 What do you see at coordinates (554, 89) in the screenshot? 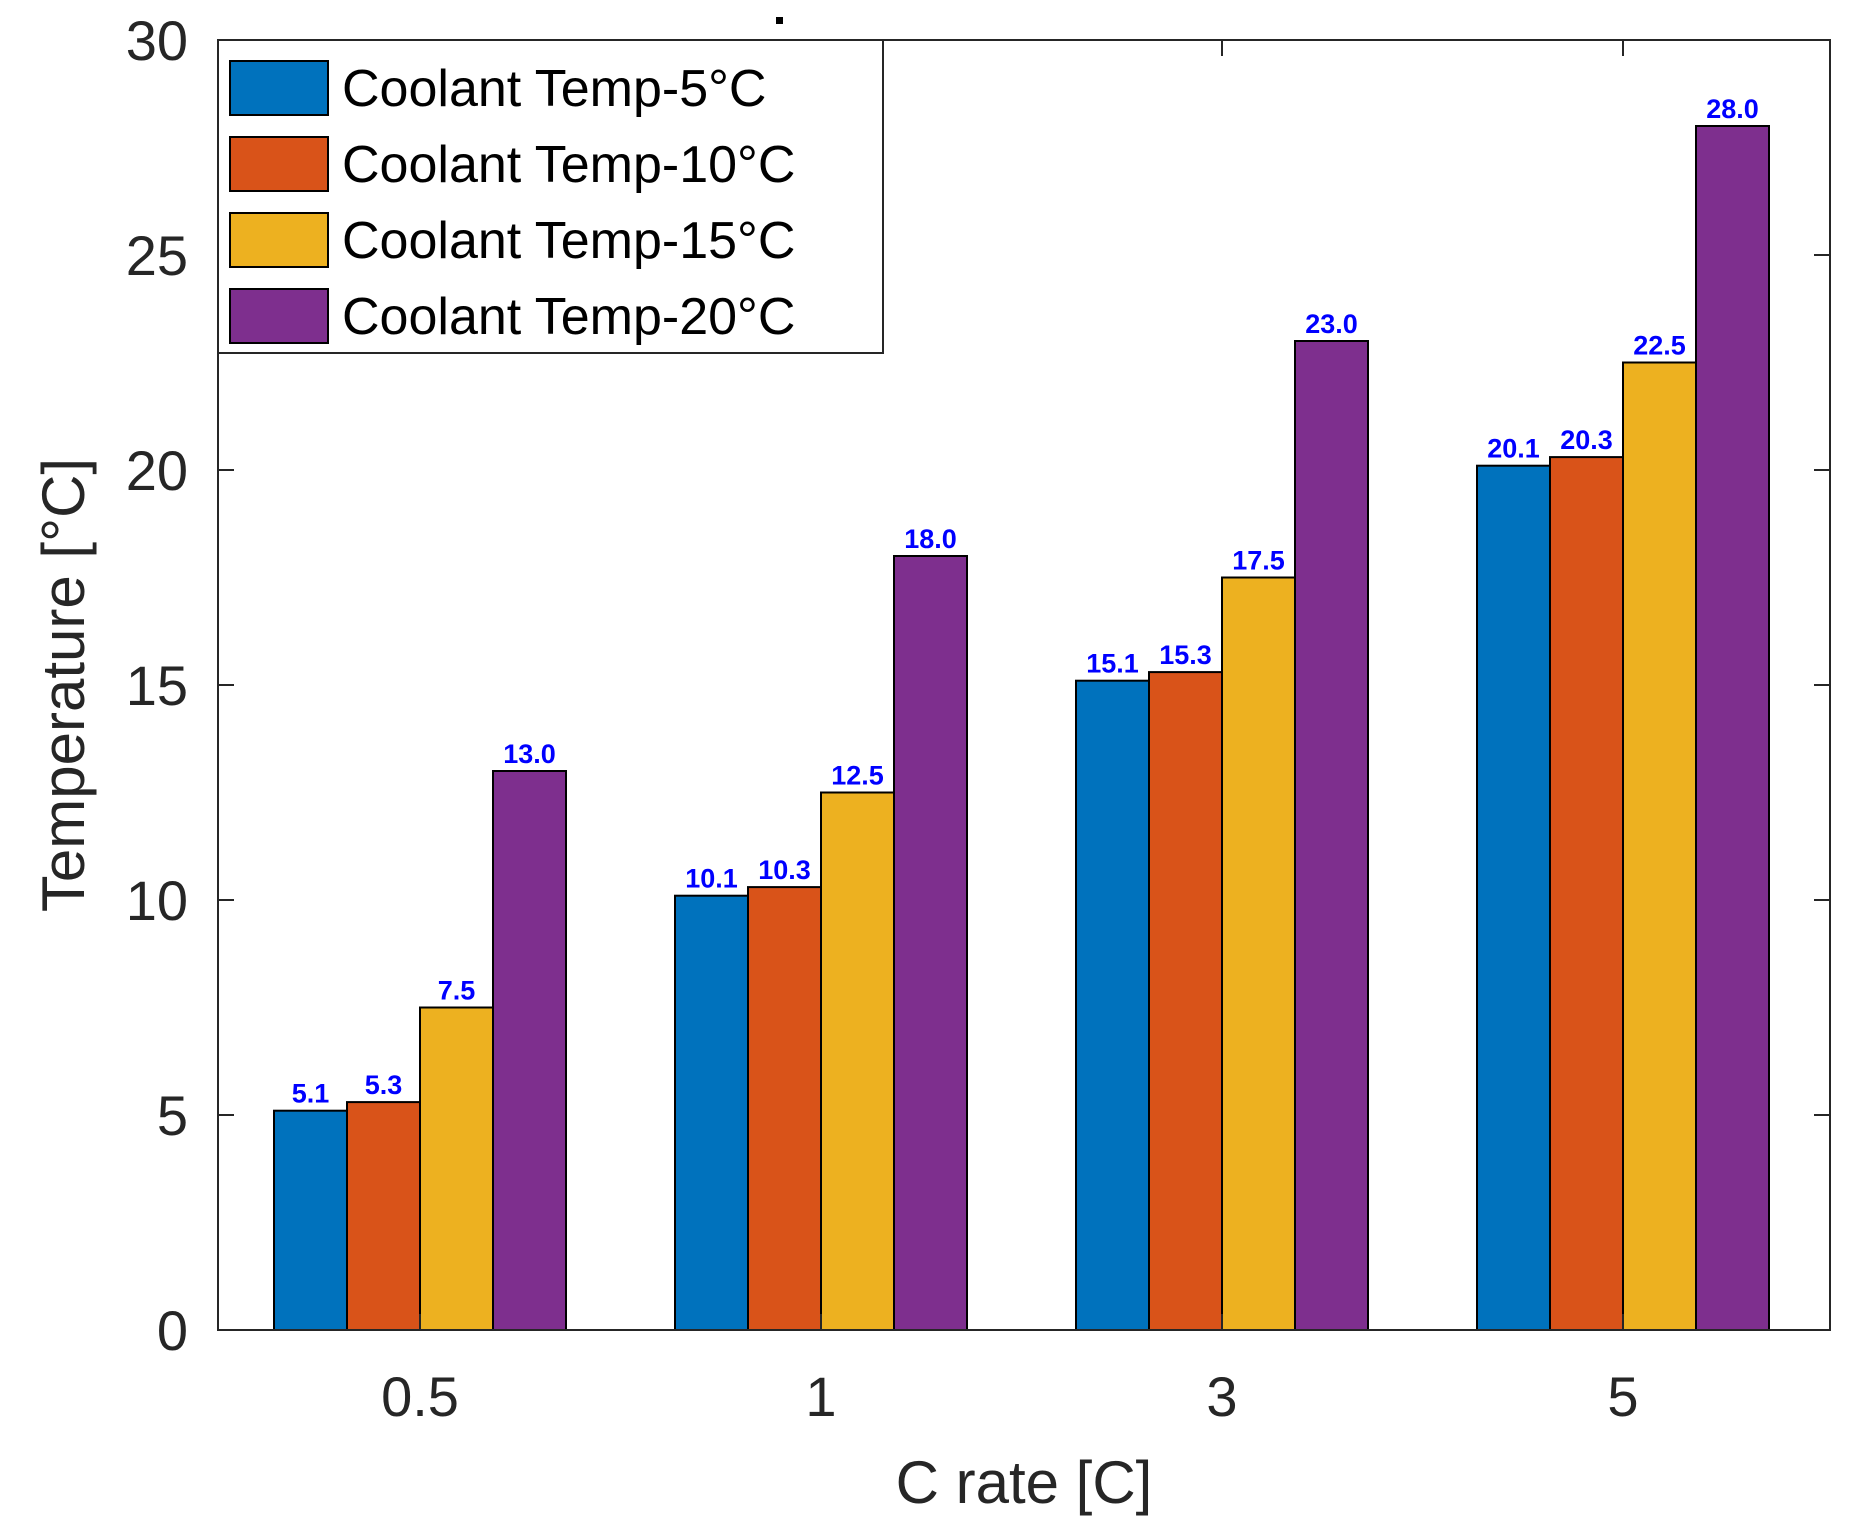
I see `legend-label-series-1: Coolant Temp-5°C` at bounding box center [554, 89].